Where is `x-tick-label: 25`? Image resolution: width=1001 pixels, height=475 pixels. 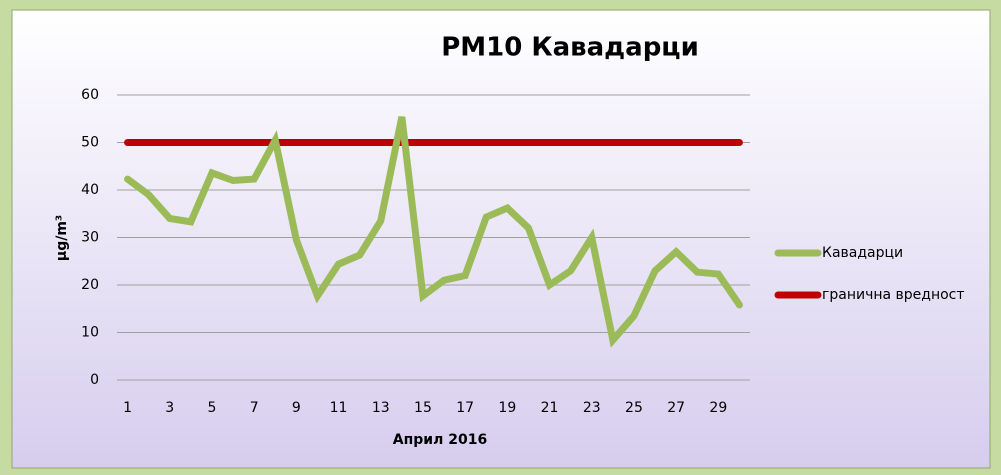 x-tick-label: 25 is located at coordinates (634, 408).